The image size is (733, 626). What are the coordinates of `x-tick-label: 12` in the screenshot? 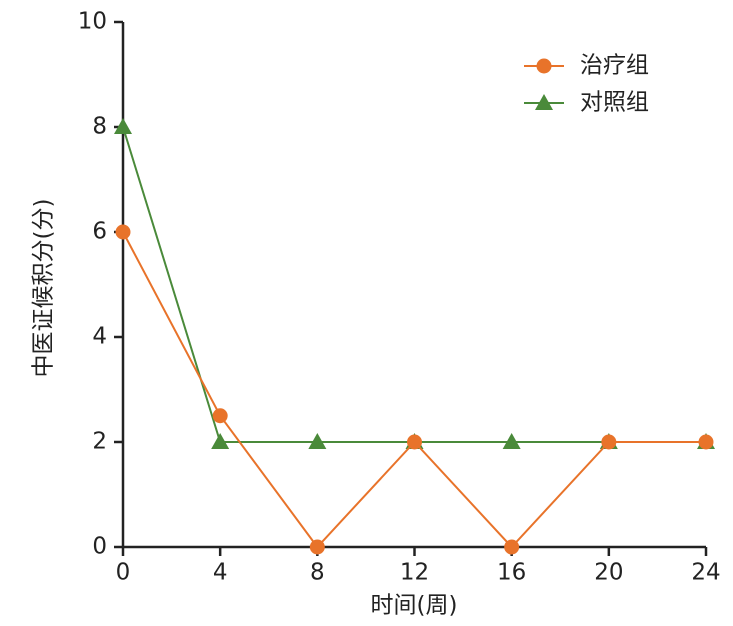 It's located at (414, 573).